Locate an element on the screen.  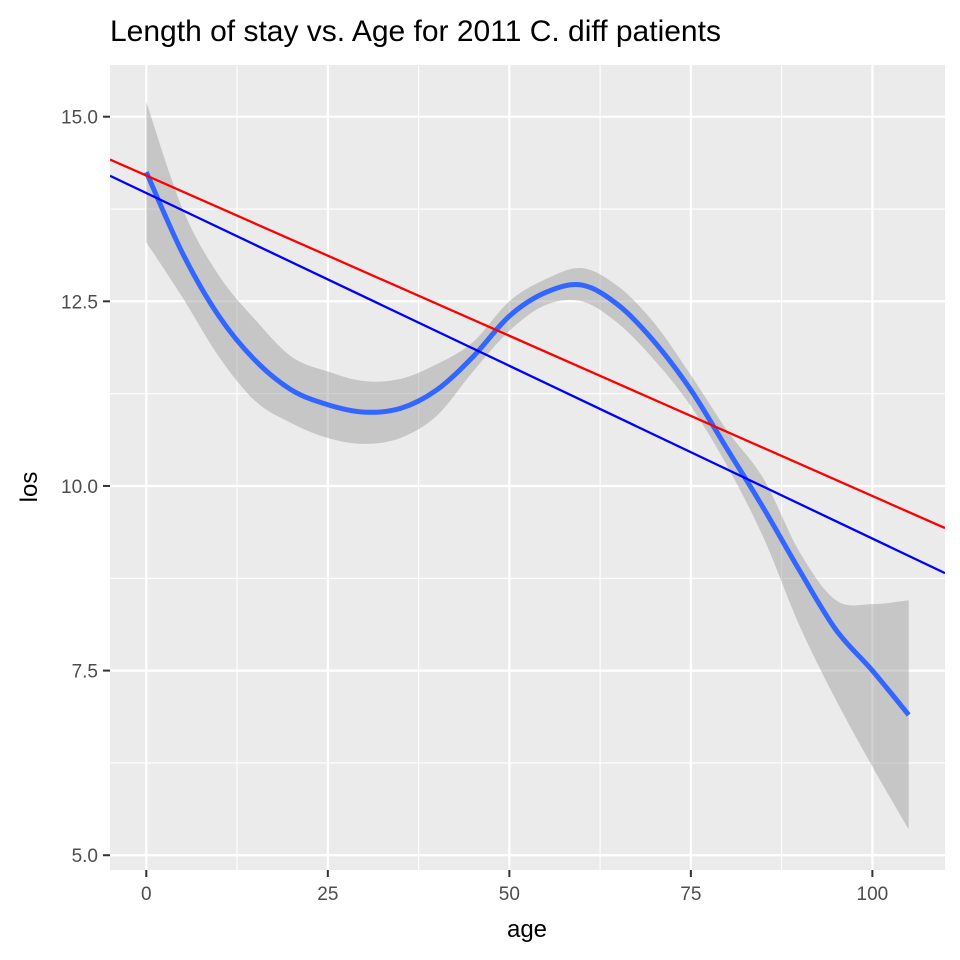
y-tick-label: 12.5 is located at coordinates (79, 302).